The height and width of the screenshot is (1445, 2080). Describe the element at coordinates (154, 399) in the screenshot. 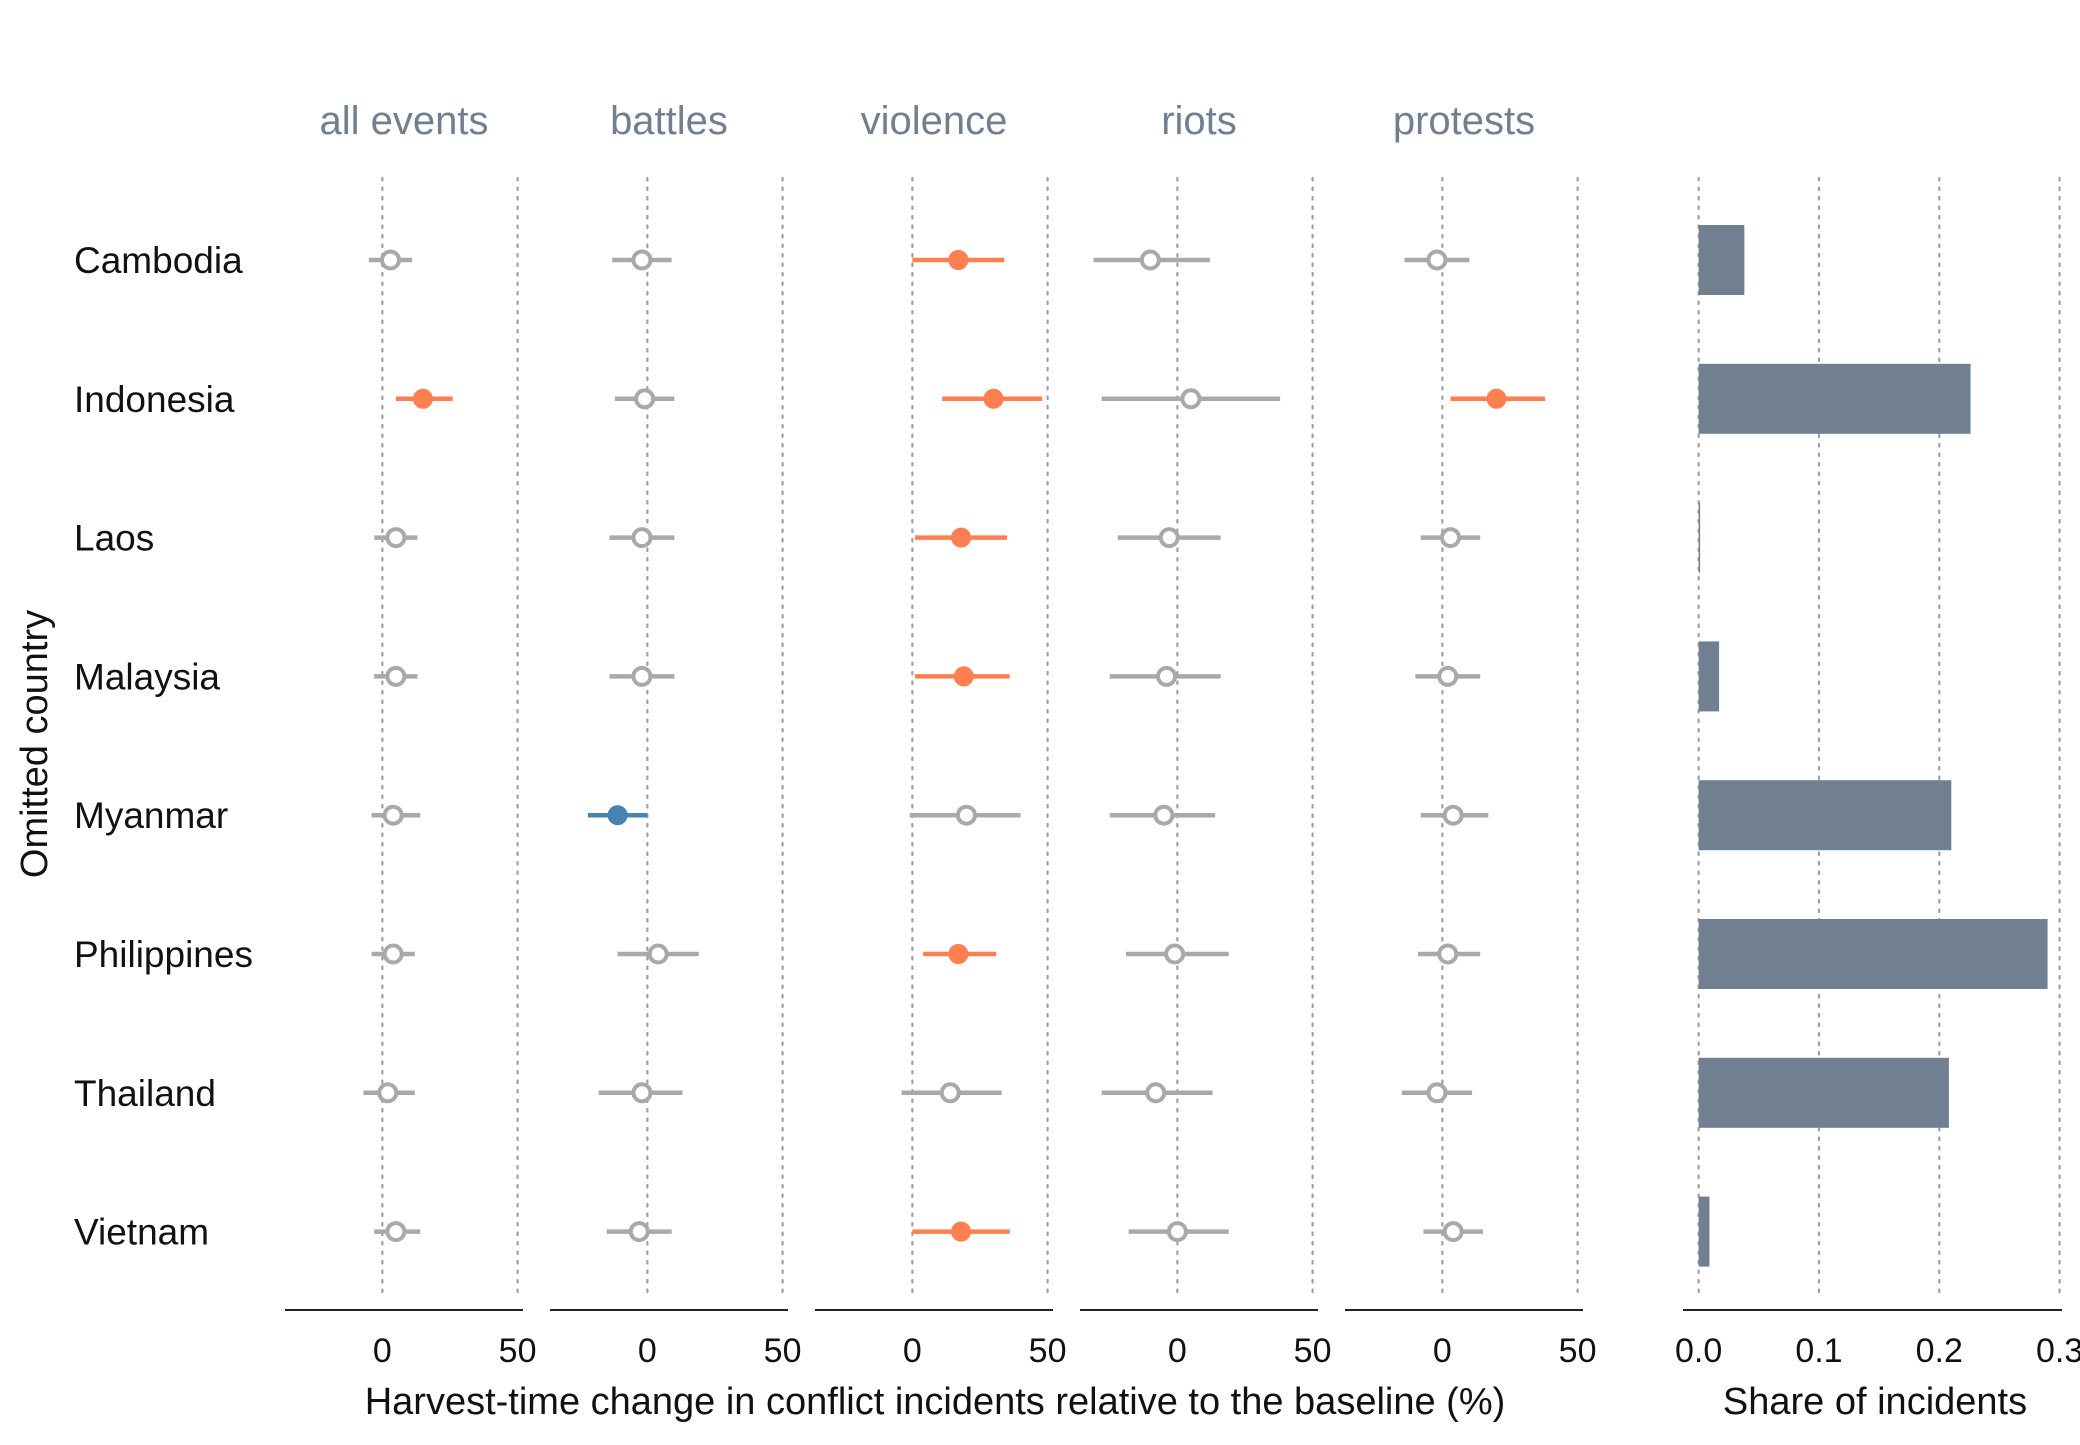

I see `country-label: Indonesia` at that location.